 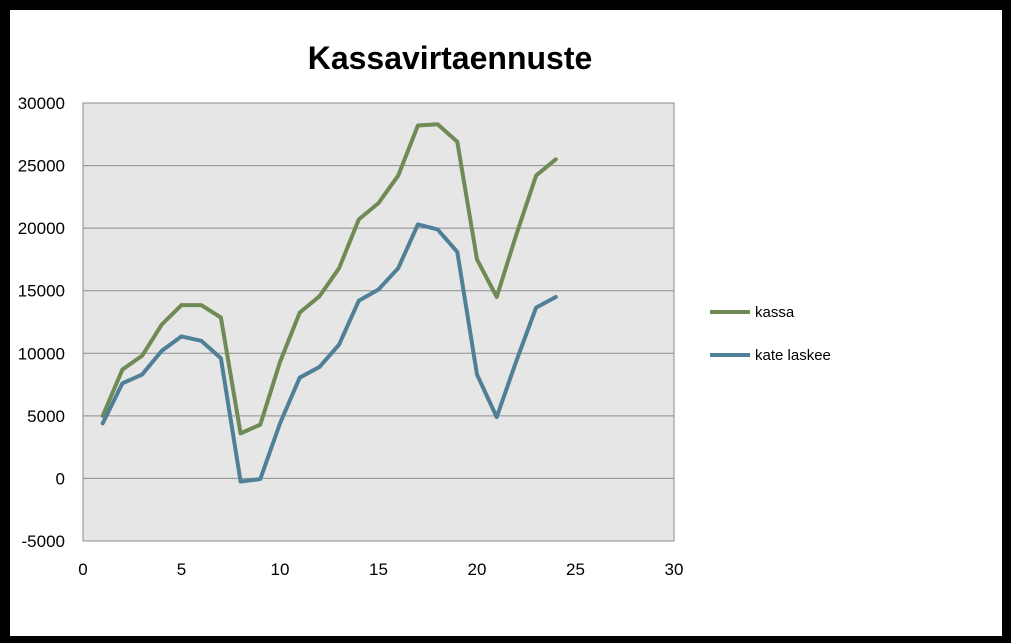 What do you see at coordinates (41, 353) in the screenshot?
I see `y-tick-label: 10000` at bounding box center [41, 353].